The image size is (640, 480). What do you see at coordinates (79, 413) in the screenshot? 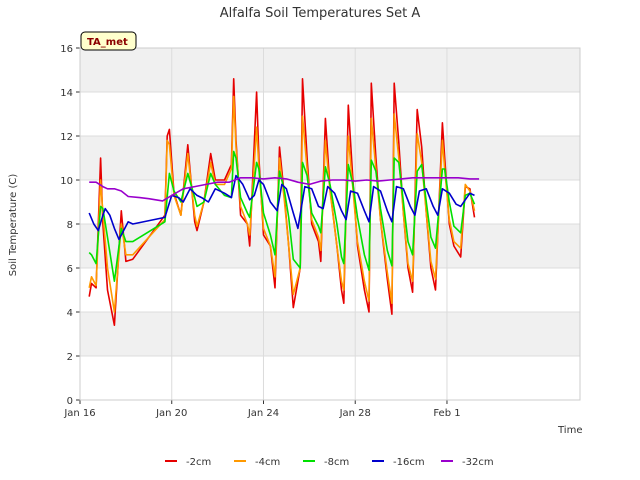
I see `x-tick-label: Jan 16` at bounding box center [79, 413].